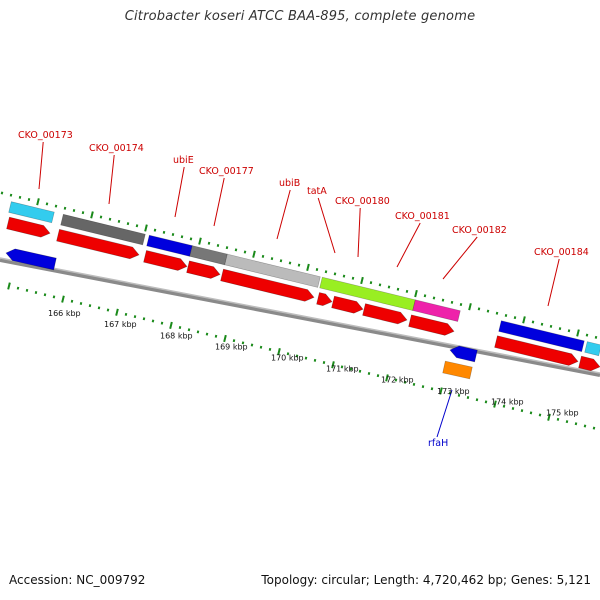 The height and width of the screenshot is (600, 600). Describe the element at coordinates (457, 370) in the screenshot. I see `reverse-category-feature` at that location.